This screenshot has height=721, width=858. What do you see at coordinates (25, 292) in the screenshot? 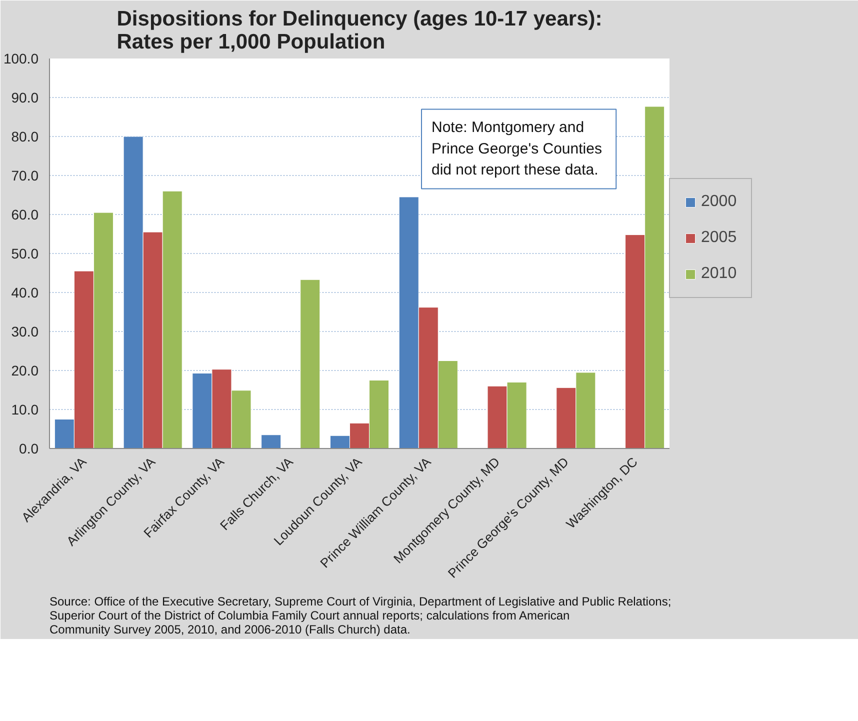
I see `y-tick-label: 40.0` at bounding box center [25, 292].